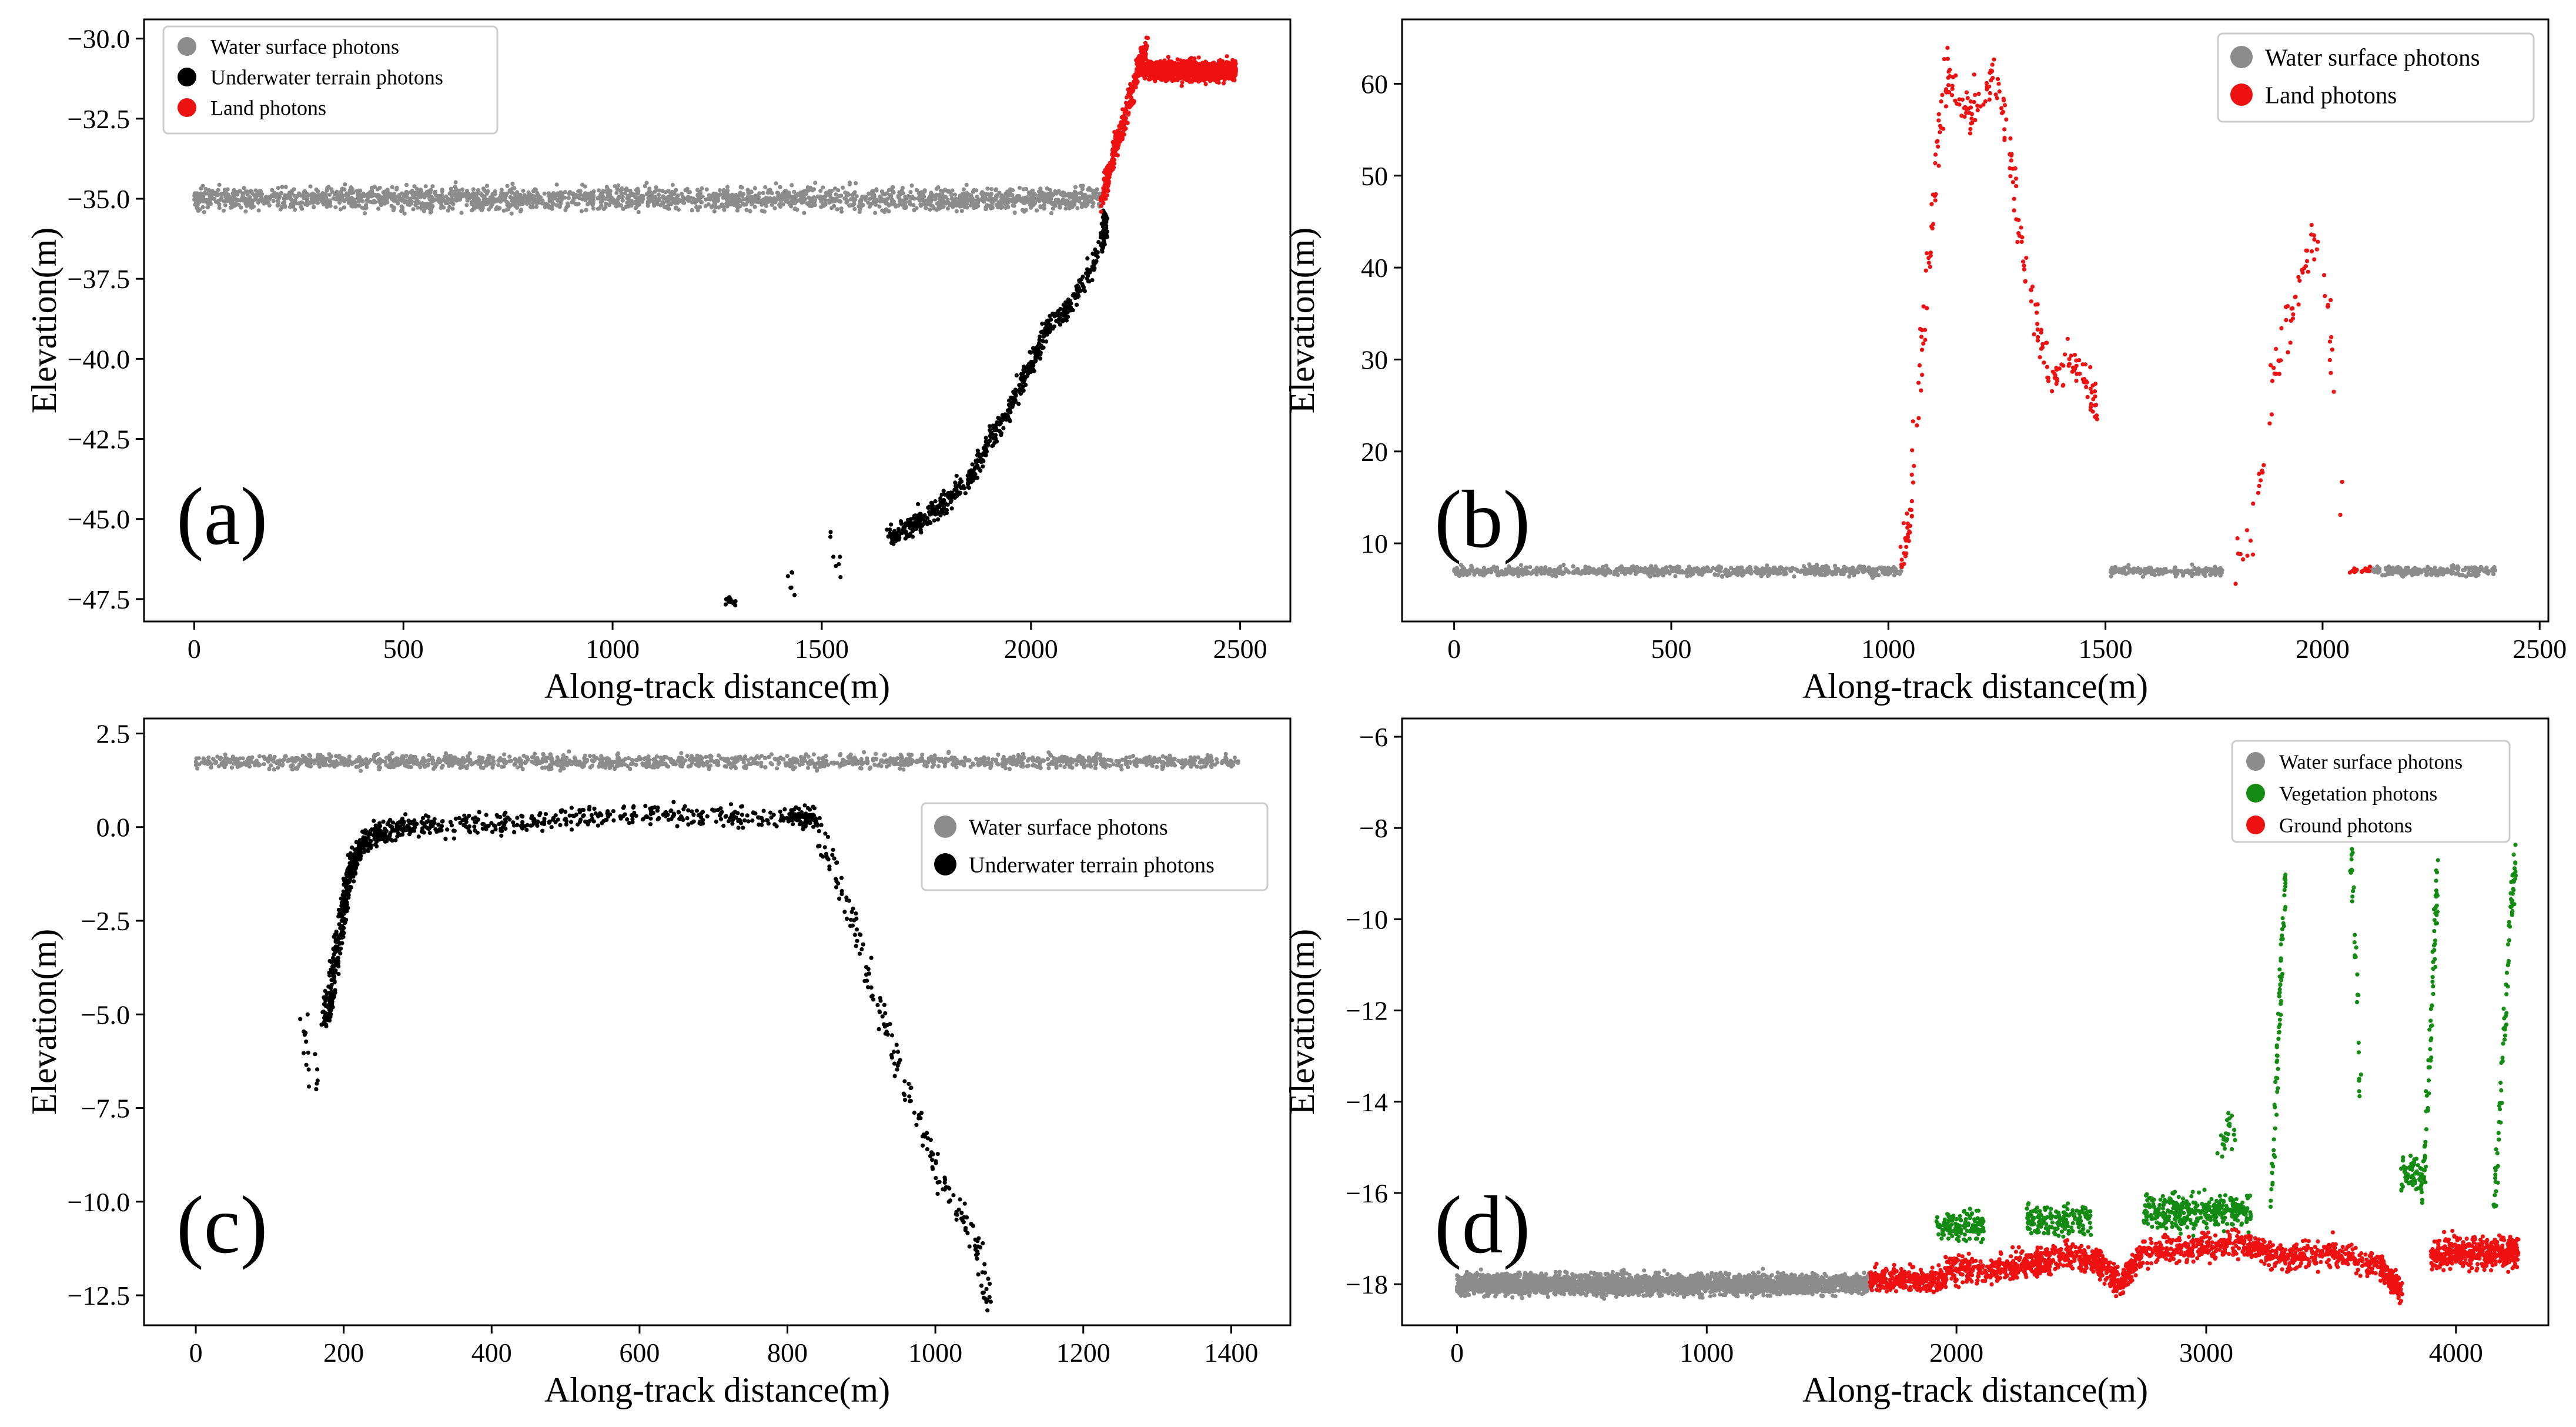 The width and height of the screenshot is (2576, 1427). I want to click on y-tick-label: −47.5, so click(99, 599).